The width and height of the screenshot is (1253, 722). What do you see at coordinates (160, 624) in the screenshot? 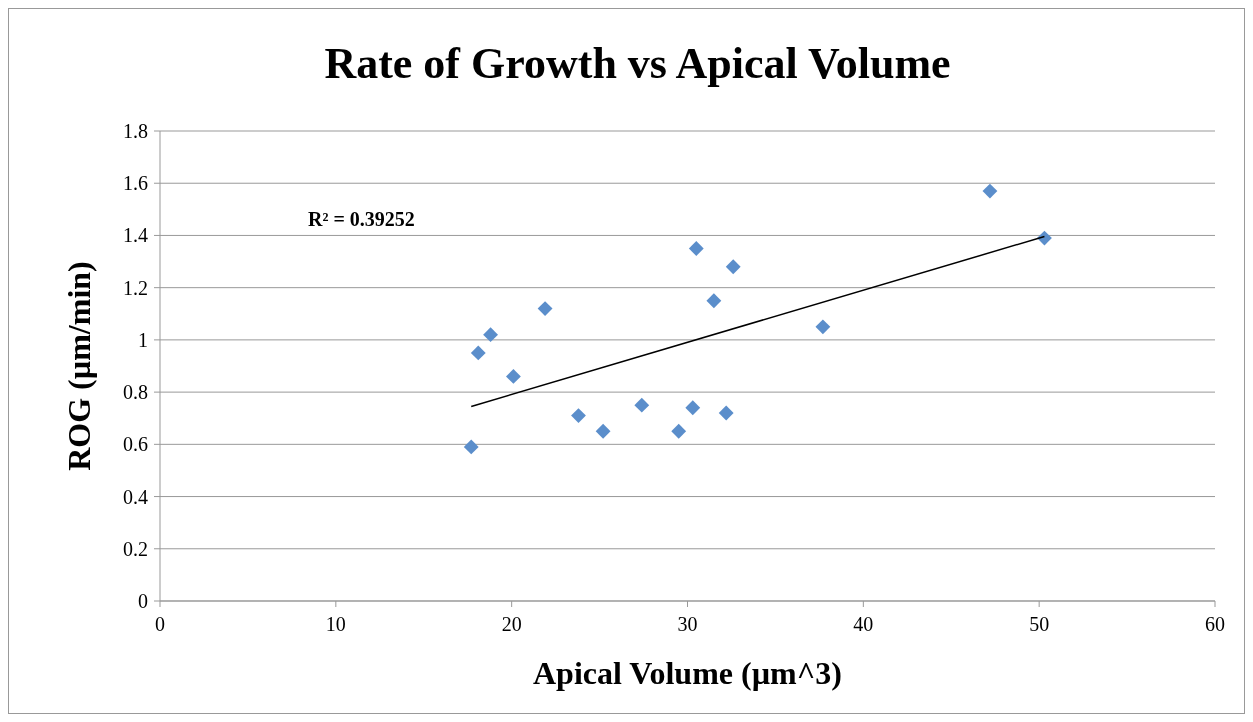
I see `x-tick-label: 0` at bounding box center [160, 624].